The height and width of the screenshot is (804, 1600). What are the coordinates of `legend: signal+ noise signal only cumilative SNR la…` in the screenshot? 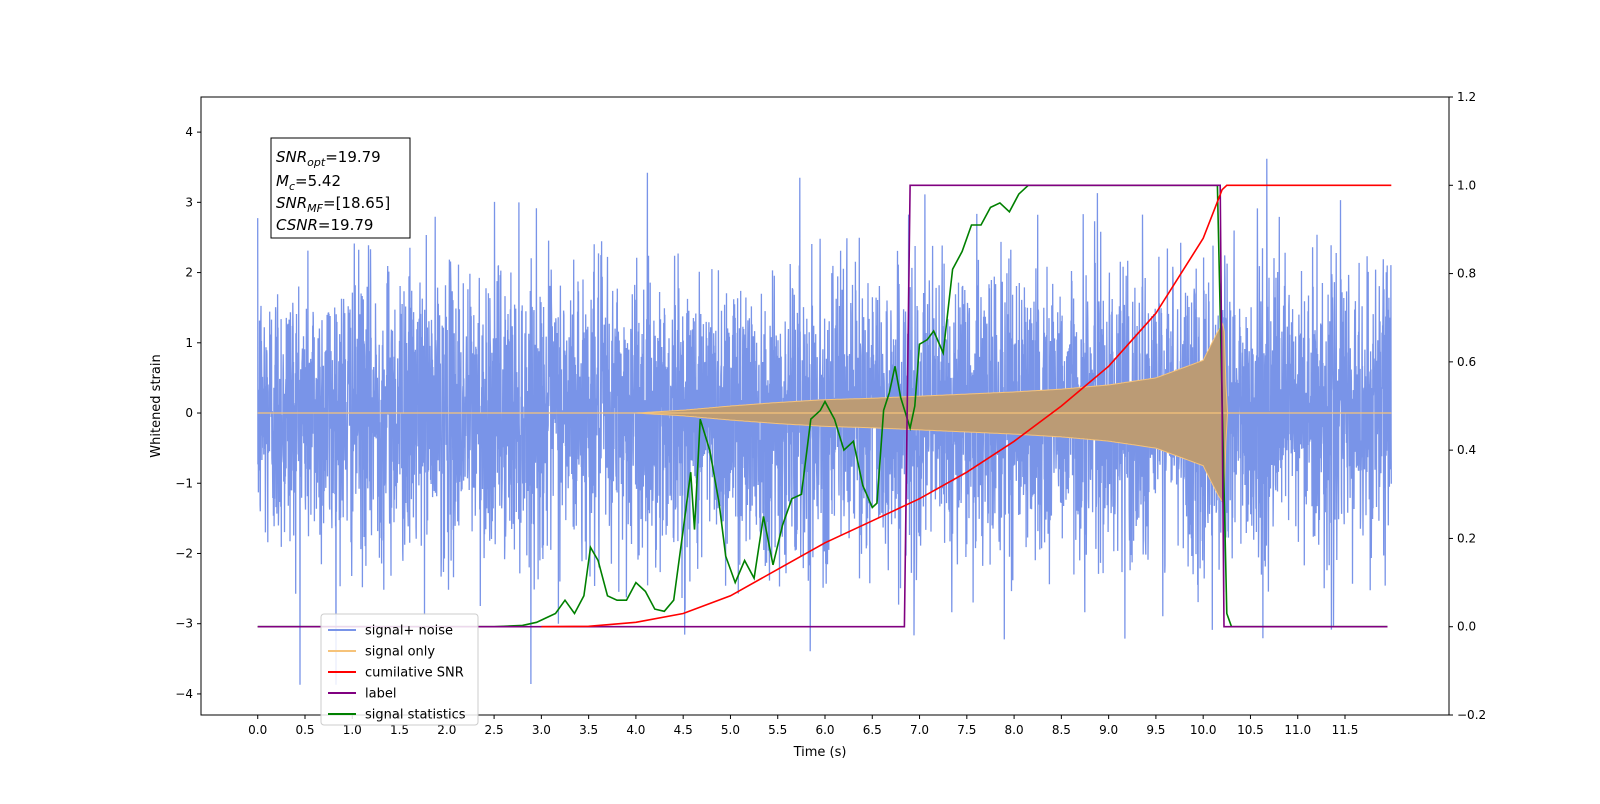 It's located at (399, 669).